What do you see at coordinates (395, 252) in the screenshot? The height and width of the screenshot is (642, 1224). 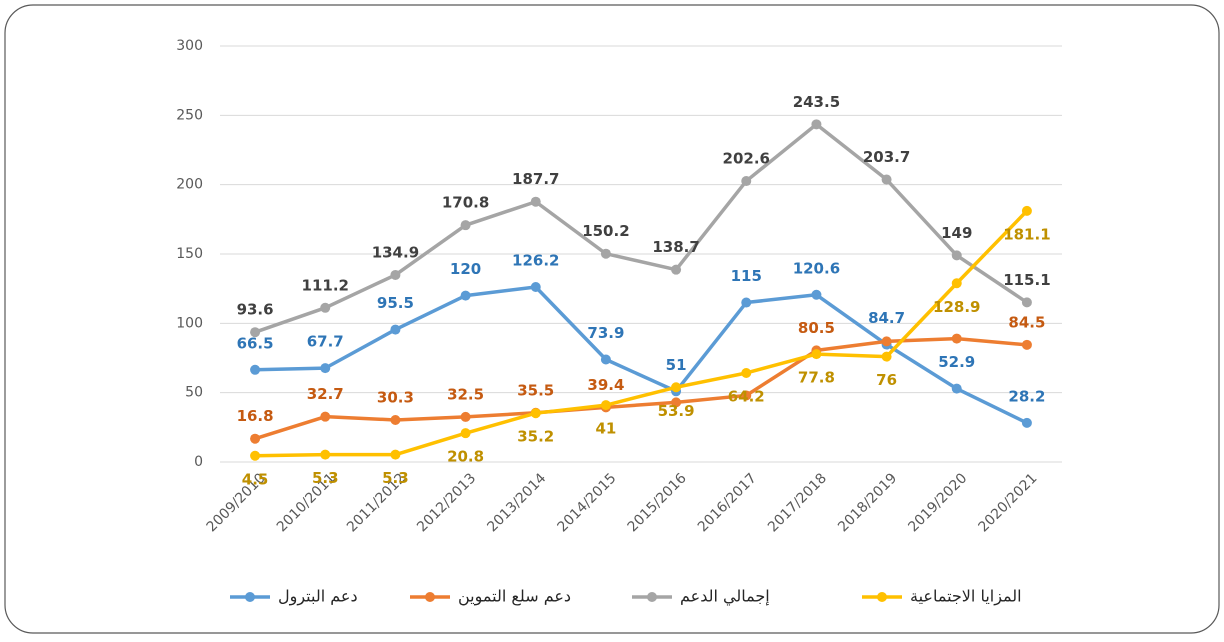 I see `data-label: 134.9` at bounding box center [395, 252].